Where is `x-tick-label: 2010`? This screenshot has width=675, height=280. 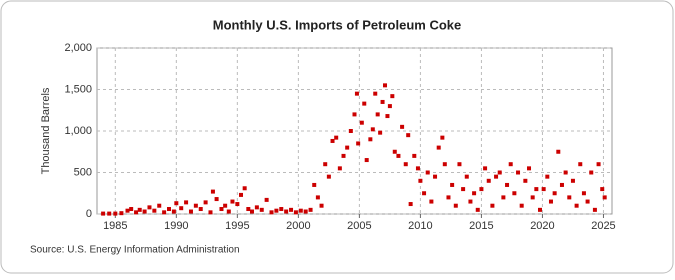 x-tick-label: 2010 is located at coordinates (420, 226).